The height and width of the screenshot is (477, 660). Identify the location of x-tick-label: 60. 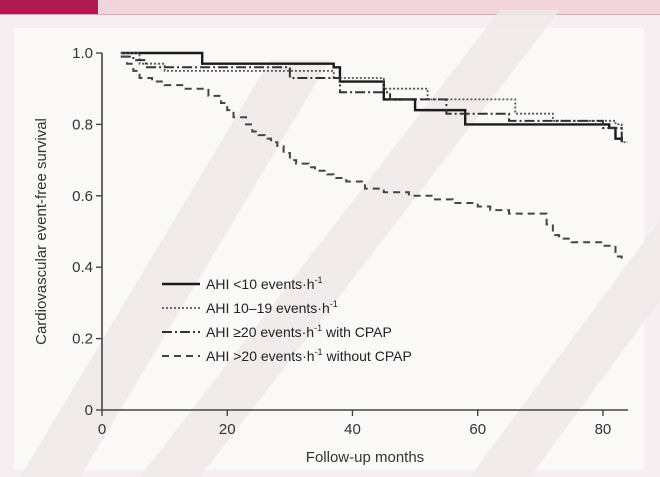
(477, 429).